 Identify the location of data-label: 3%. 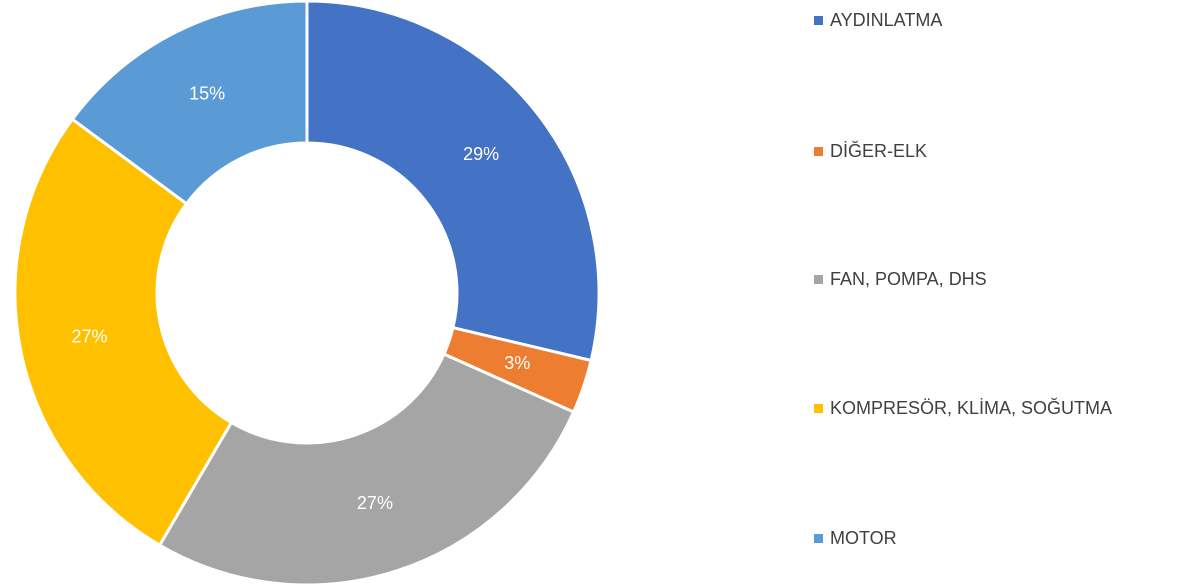
(517, 363).